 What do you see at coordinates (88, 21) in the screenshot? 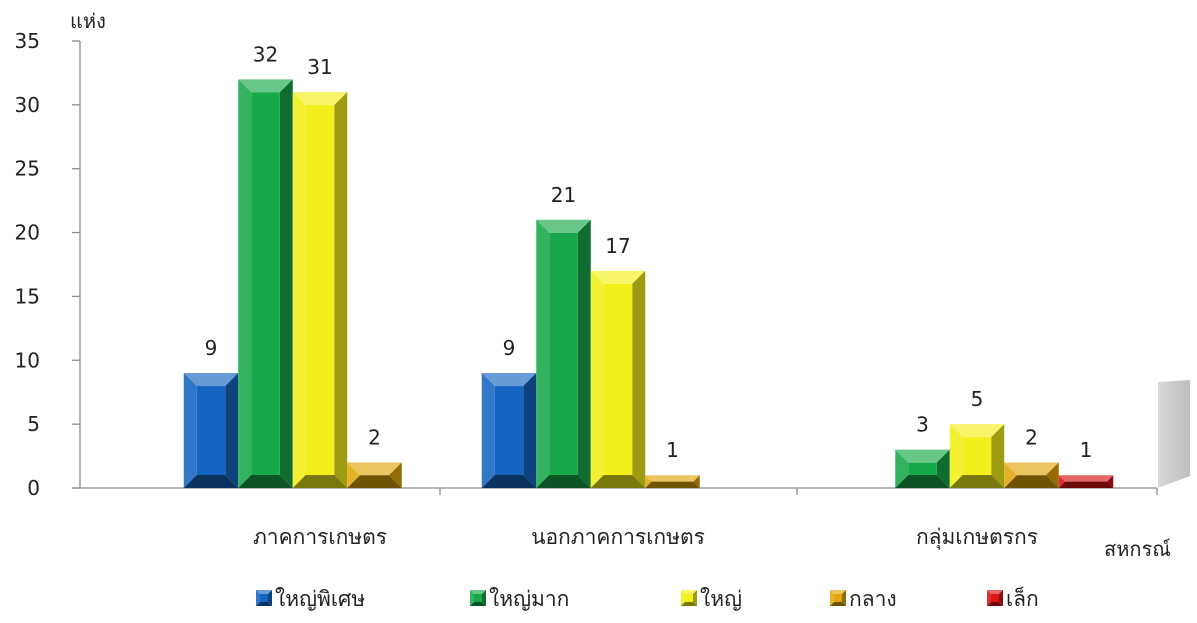
I see `y-axis-title: แห่ง` at bounding box center [88, 21].